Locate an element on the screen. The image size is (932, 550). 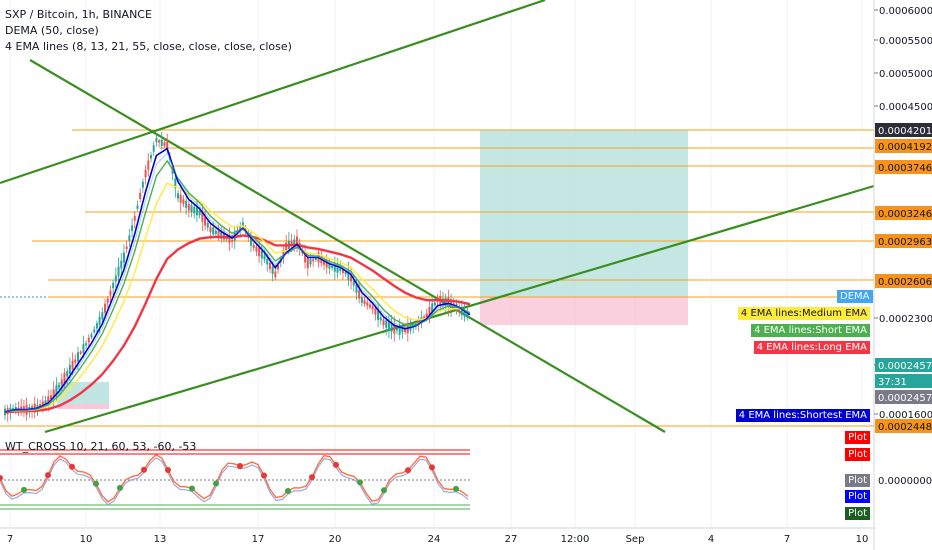
small-target-zone is located at coordinates (83, 393).